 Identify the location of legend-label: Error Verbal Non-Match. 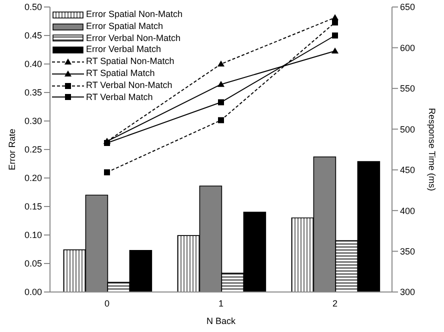
(133, 38).